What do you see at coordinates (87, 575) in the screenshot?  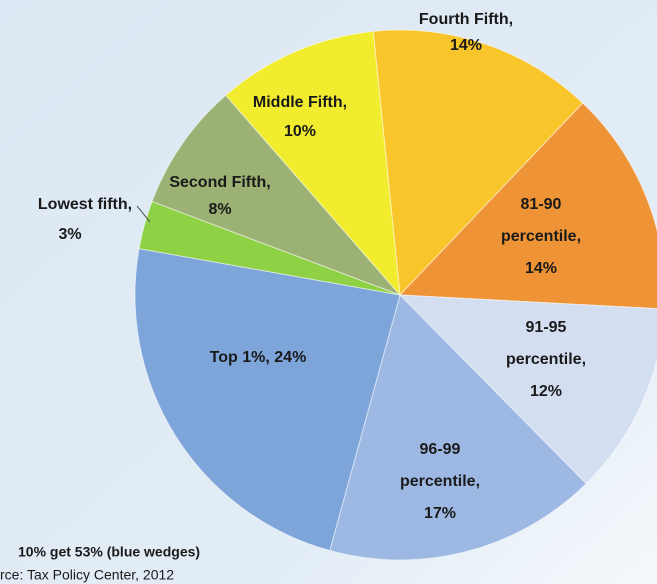 I see `annotation: rce: Tax Policy Center, 2012` at bounding box center [87, 575].